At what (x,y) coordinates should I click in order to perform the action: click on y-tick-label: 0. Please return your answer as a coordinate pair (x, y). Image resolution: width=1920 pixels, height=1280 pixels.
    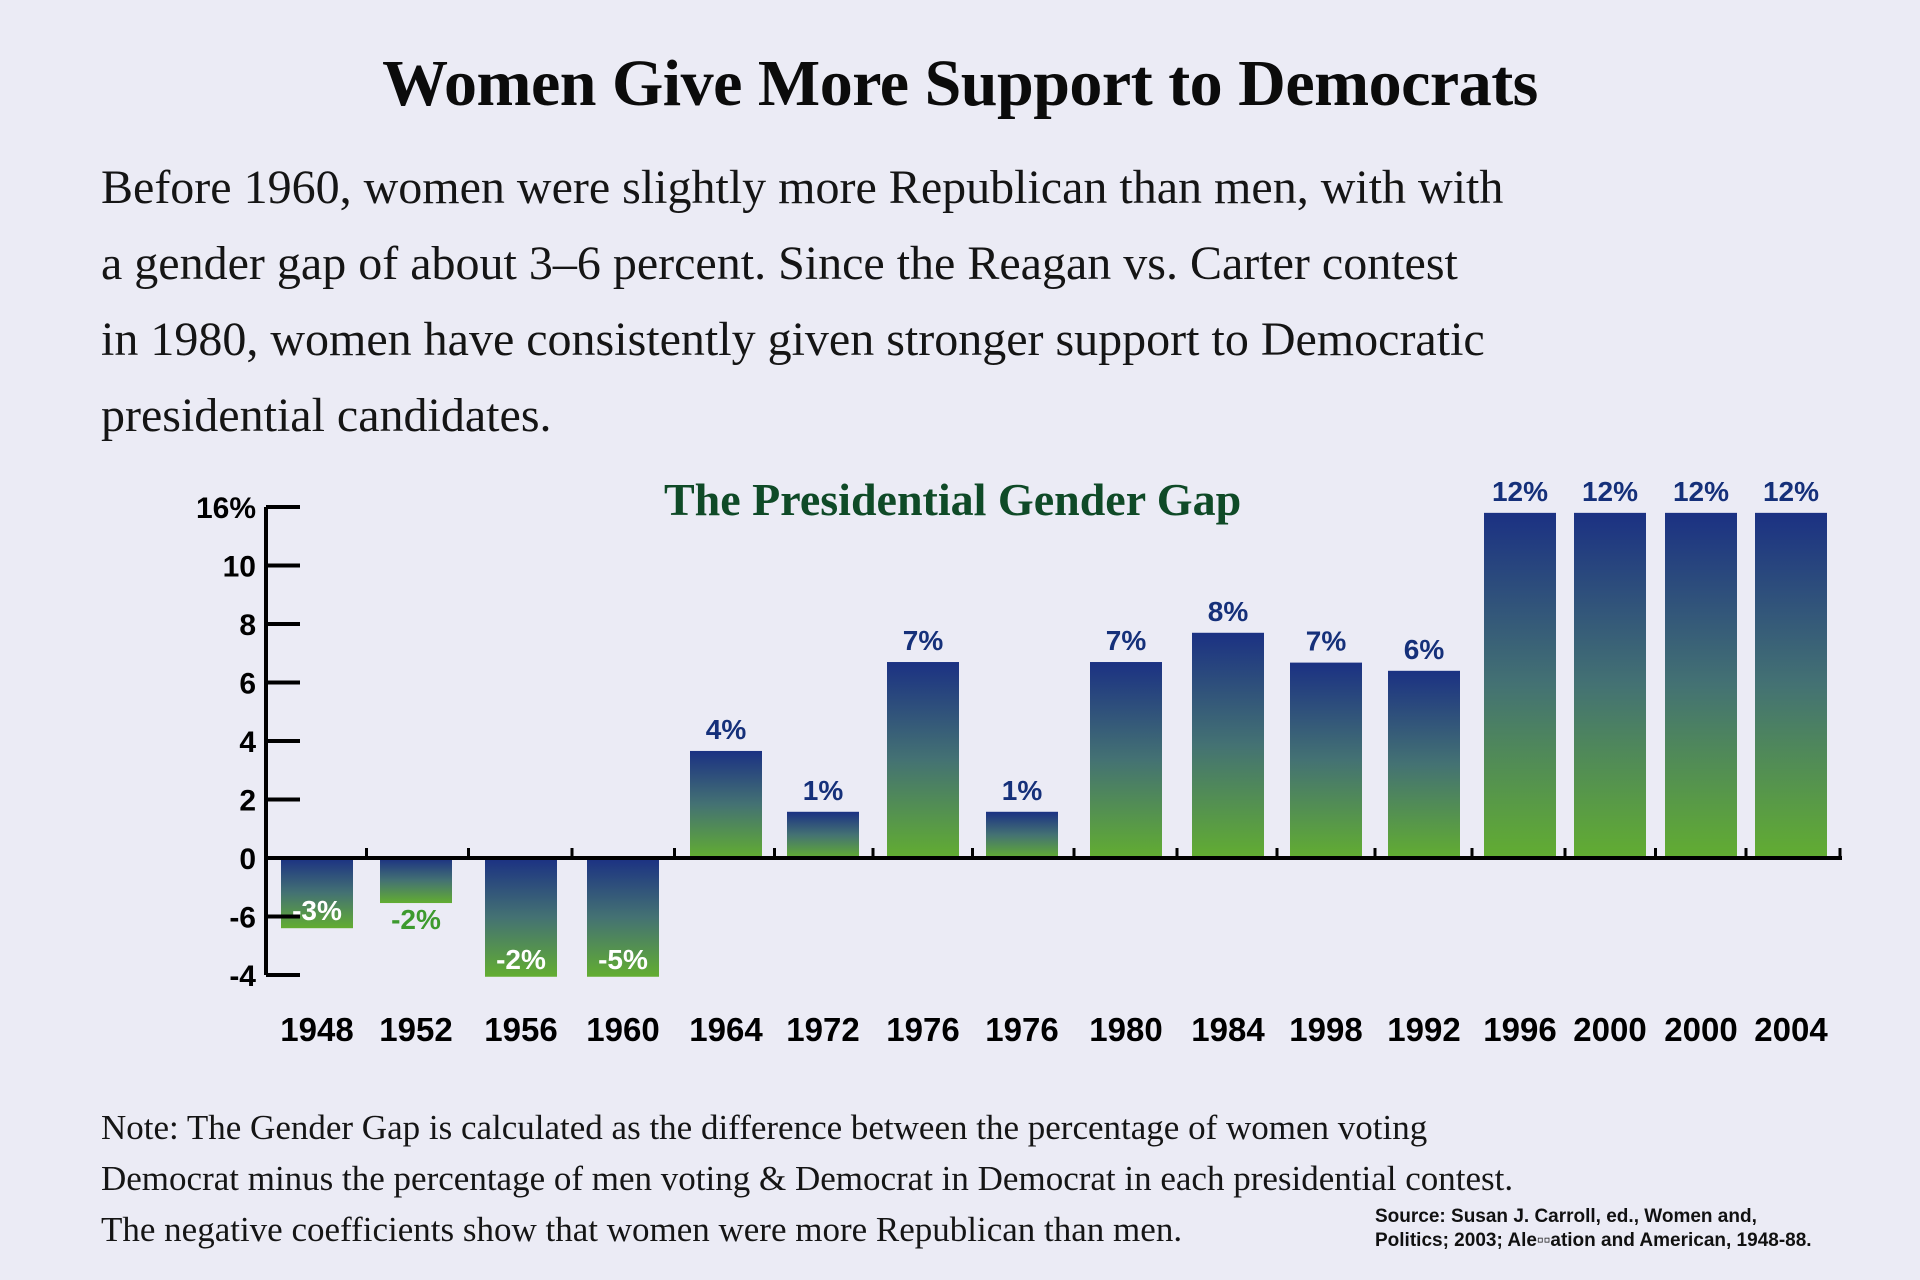
    Looking at the image, I should click on (247, 859).